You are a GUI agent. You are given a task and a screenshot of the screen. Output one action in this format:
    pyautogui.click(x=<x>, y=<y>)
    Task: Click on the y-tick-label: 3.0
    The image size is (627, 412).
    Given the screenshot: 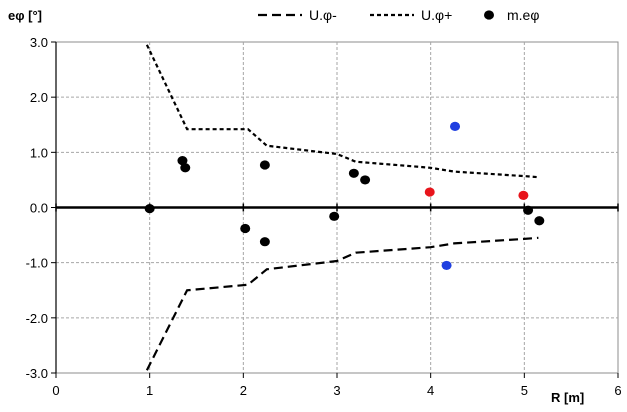 What is the action you would take?
    pyautogui.click(x=39, y=42)
    